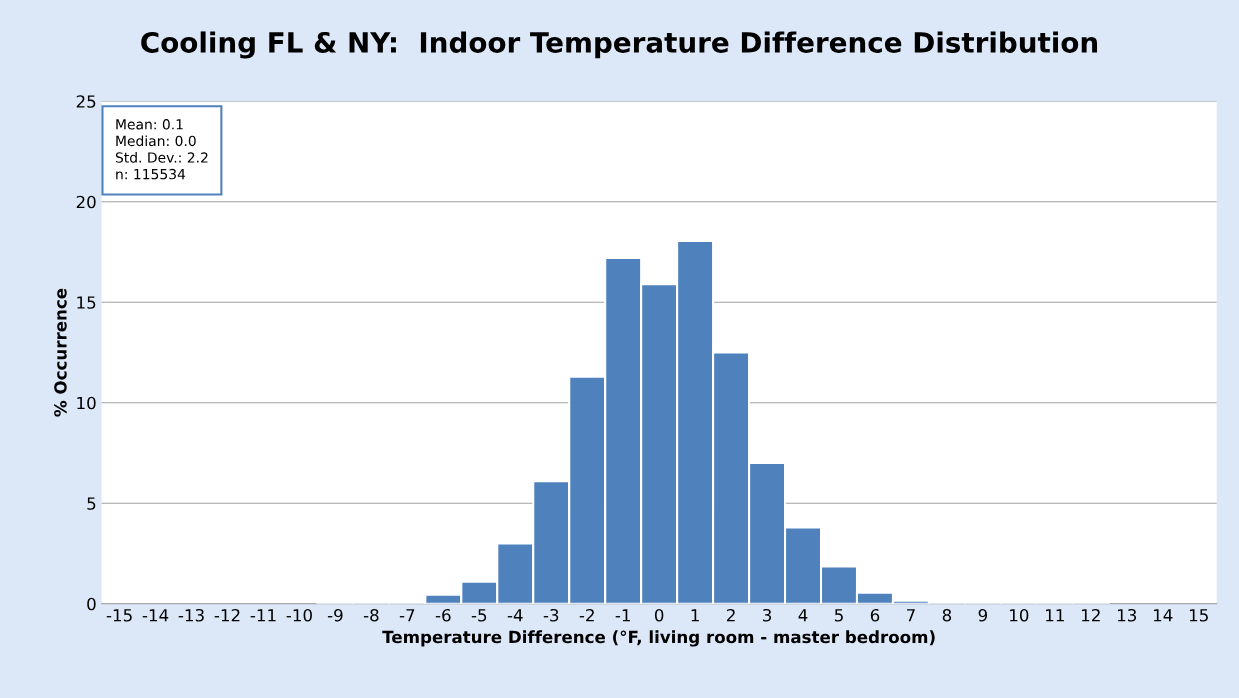 Image resolution: width=1239 pixels, height=698 pixels. I want to click on y-tick-label: 0, so click(91, 604).